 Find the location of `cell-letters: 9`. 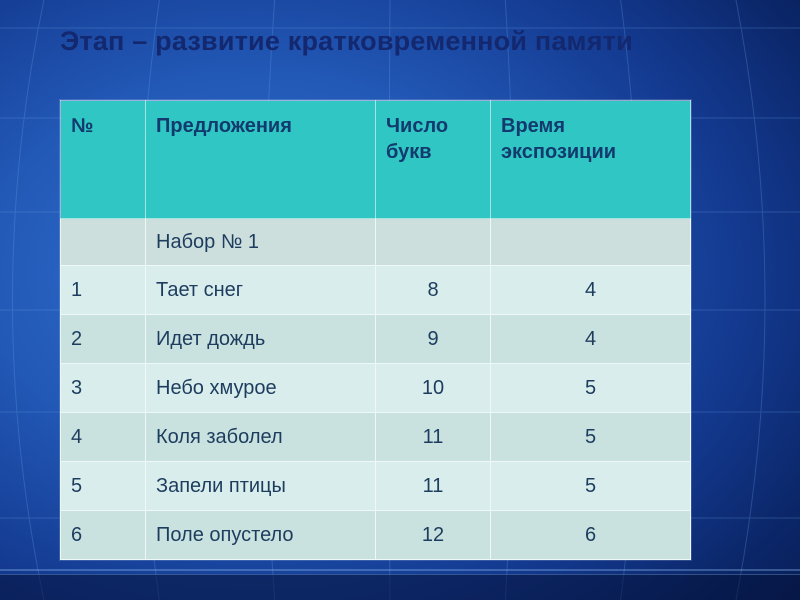

cell-letters: 9 is located at coordinates (433, 339).